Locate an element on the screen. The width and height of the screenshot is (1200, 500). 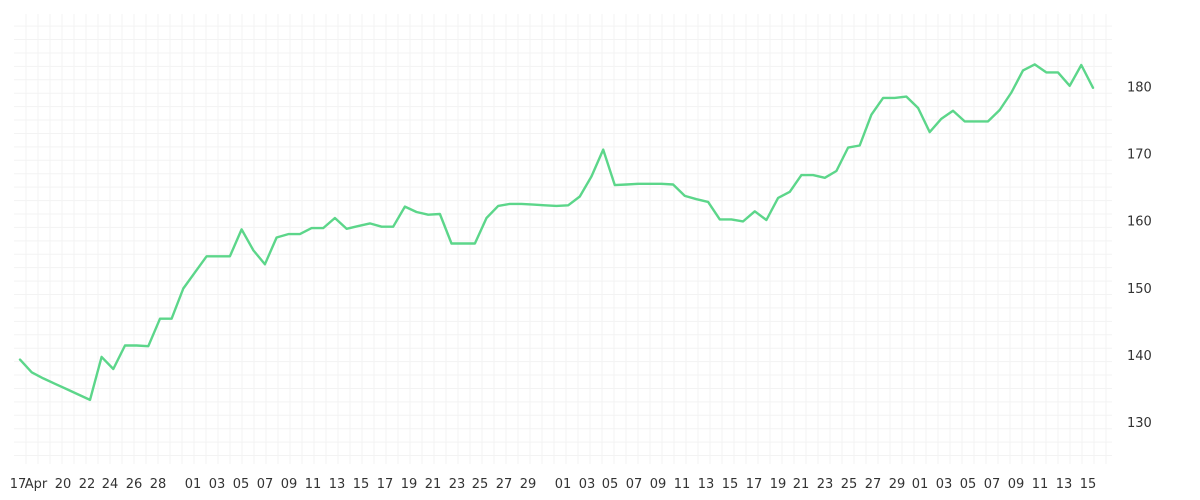
x-tick-label: 28 is located at coordinates (158, 484).